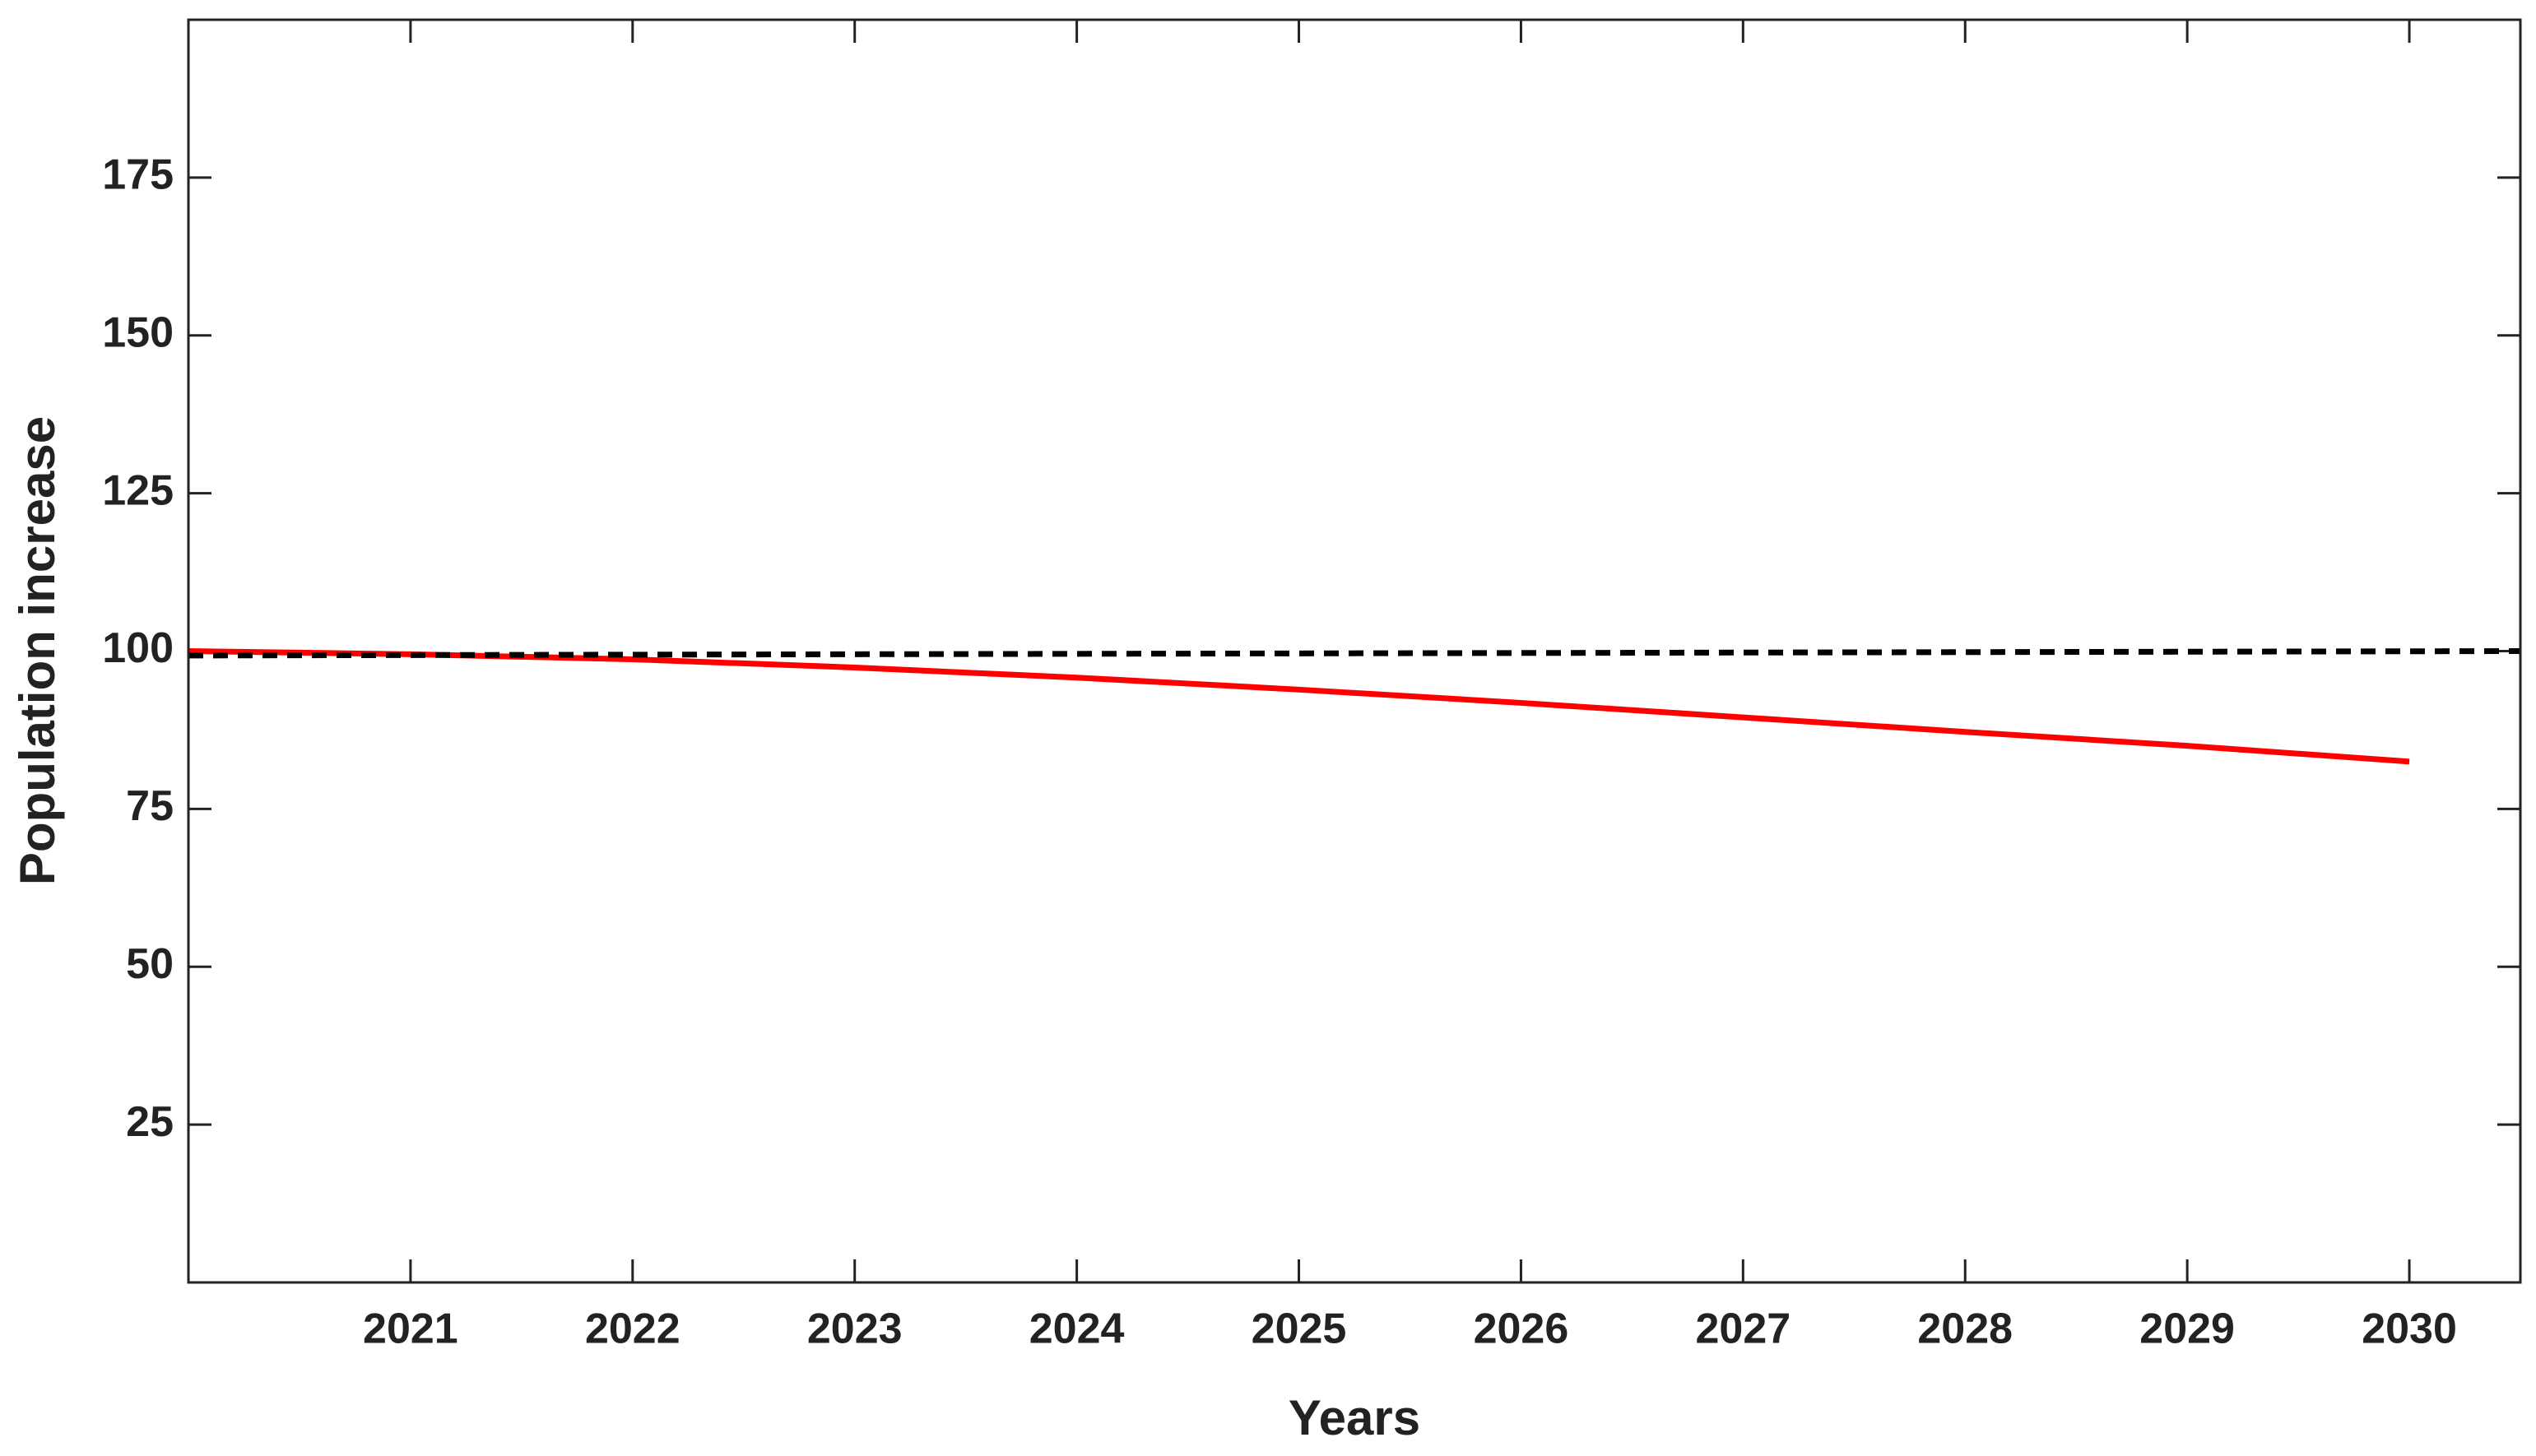  Describe the element at coordinates (1521, 1329) in the screenshot. I see `x-tick-label: 2026` at that location.